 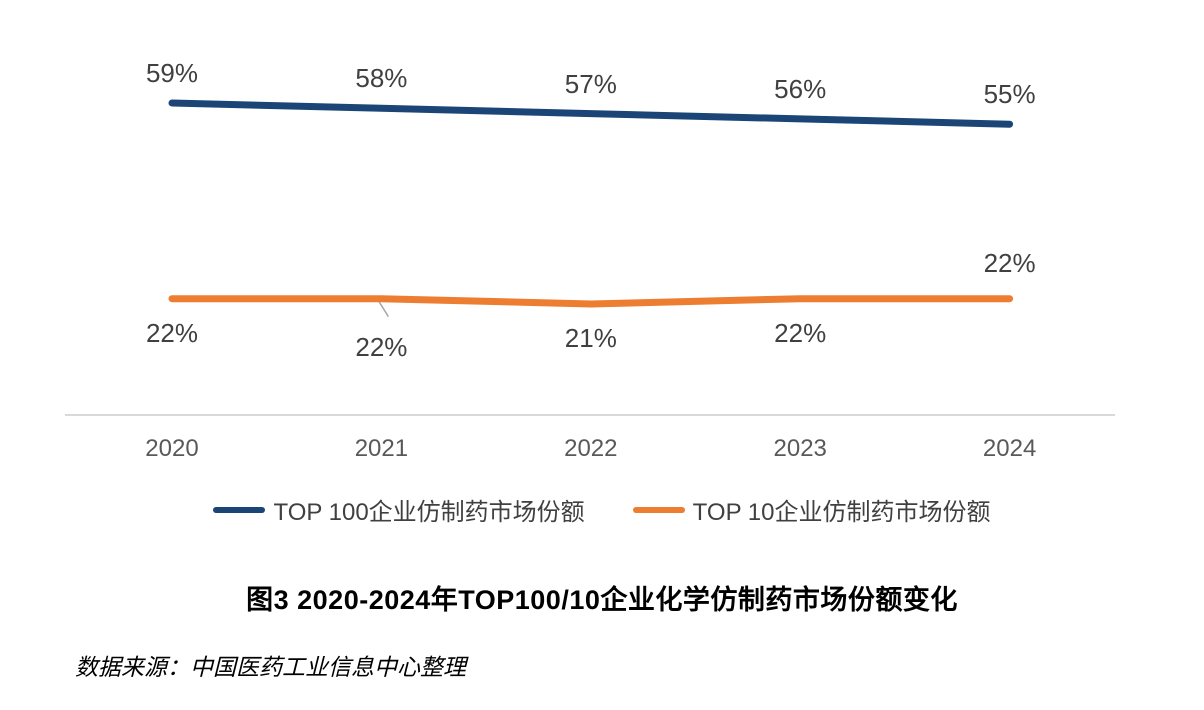 I want to click on data-label-top100-2021: 58%, so click(x=381, y=78).